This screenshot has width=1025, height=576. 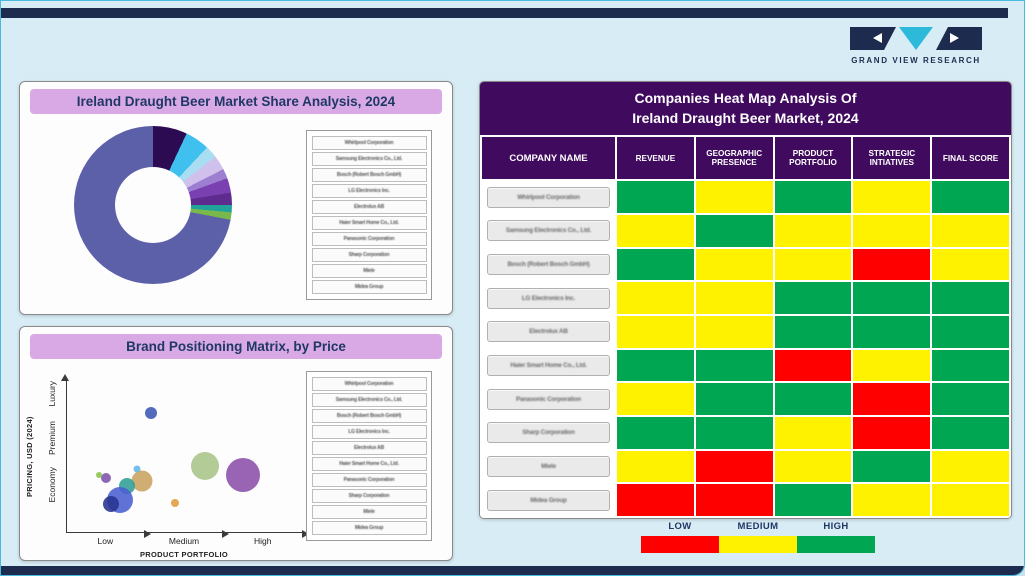 I want to click on heatmap-row: Haier Smart Home Co., Ltd., so click(x=745, y=365).